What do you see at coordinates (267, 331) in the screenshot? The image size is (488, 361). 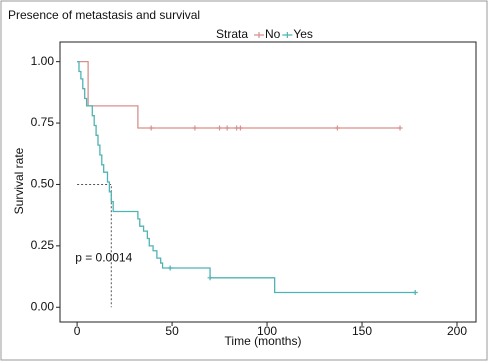 I see `x-tick-label: 100` at bounding box center [267, 331].